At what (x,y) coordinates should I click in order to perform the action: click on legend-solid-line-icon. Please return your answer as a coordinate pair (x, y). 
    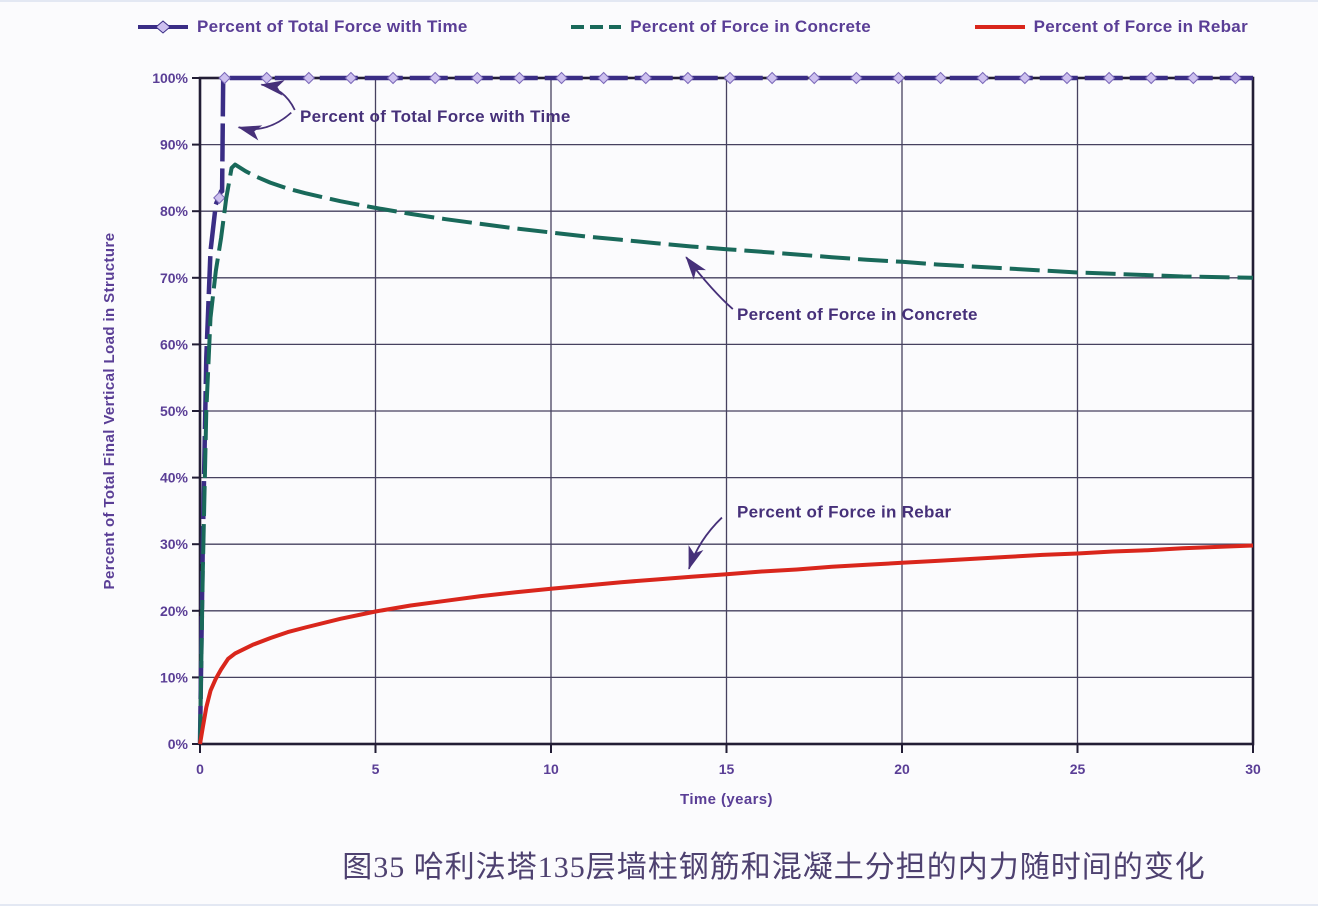
    Looking at the image, I should click on (999, 27).